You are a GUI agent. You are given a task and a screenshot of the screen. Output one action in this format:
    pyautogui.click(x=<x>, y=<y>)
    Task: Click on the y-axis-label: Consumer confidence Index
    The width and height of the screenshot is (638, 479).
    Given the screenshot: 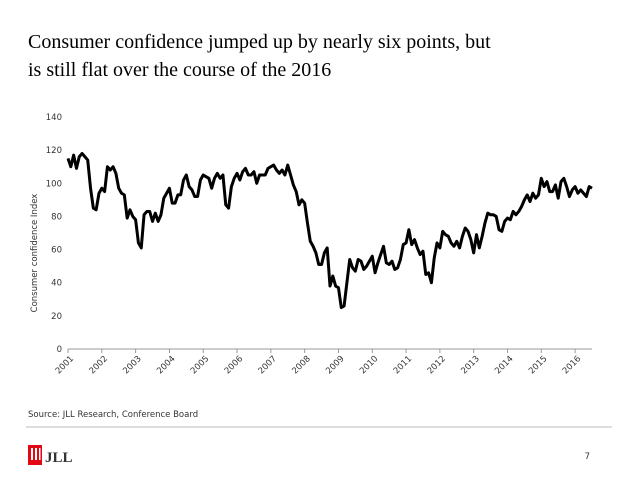 What is the action you would take?
    pyautogui.click(x=35, y=253)
    